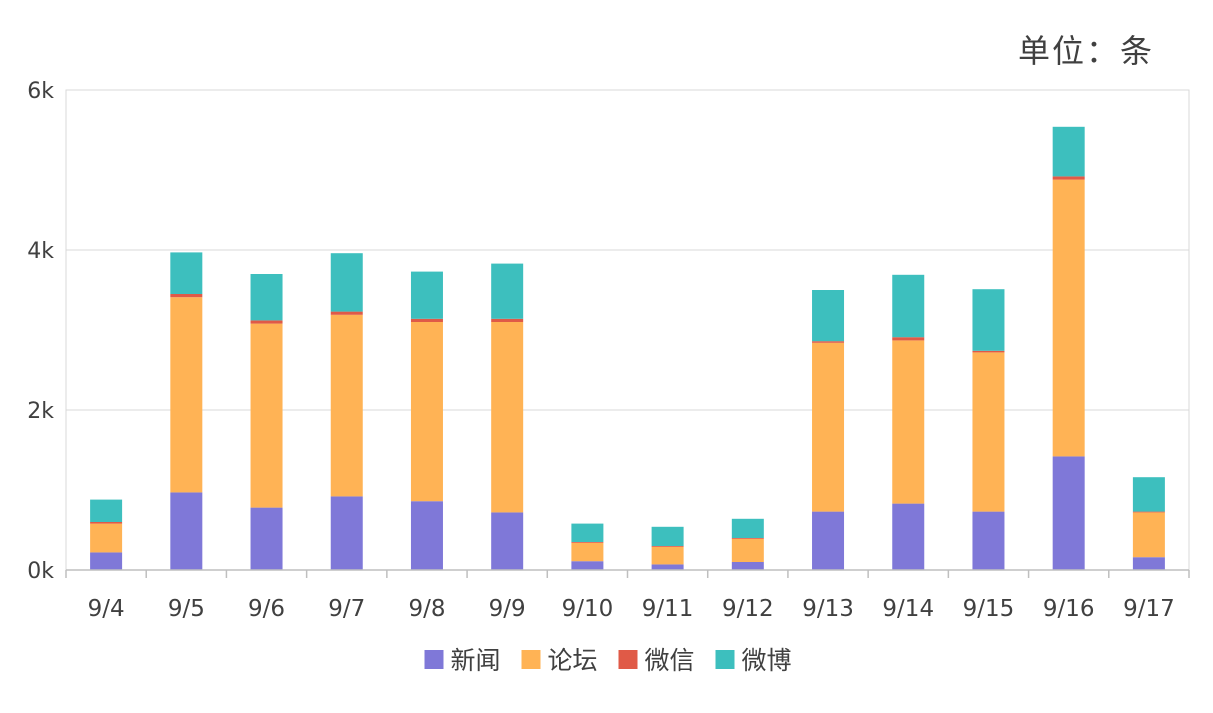 This screenshot has width=1213, height=713. I want to click on y-tick-label: 0k, so click(40, 571).